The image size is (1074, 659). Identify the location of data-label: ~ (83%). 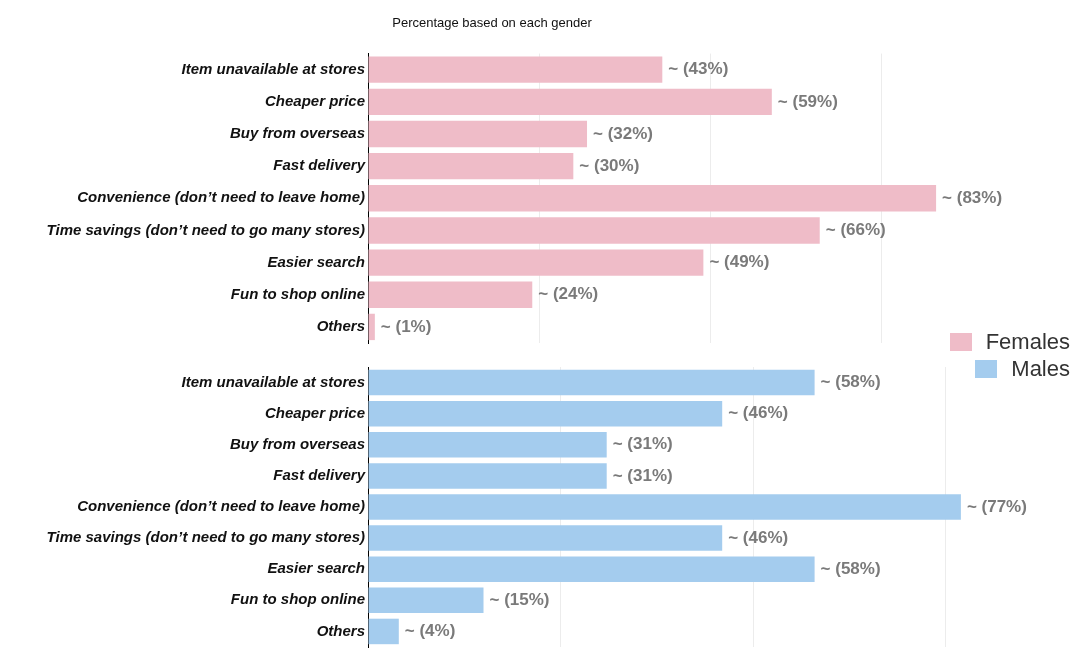
(972, 197).